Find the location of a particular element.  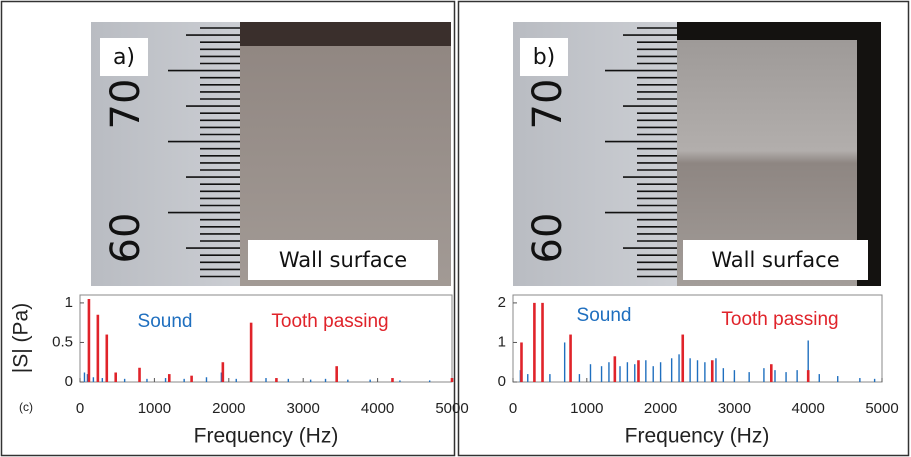

panel-label: b) is located at coordinates (544, 57).